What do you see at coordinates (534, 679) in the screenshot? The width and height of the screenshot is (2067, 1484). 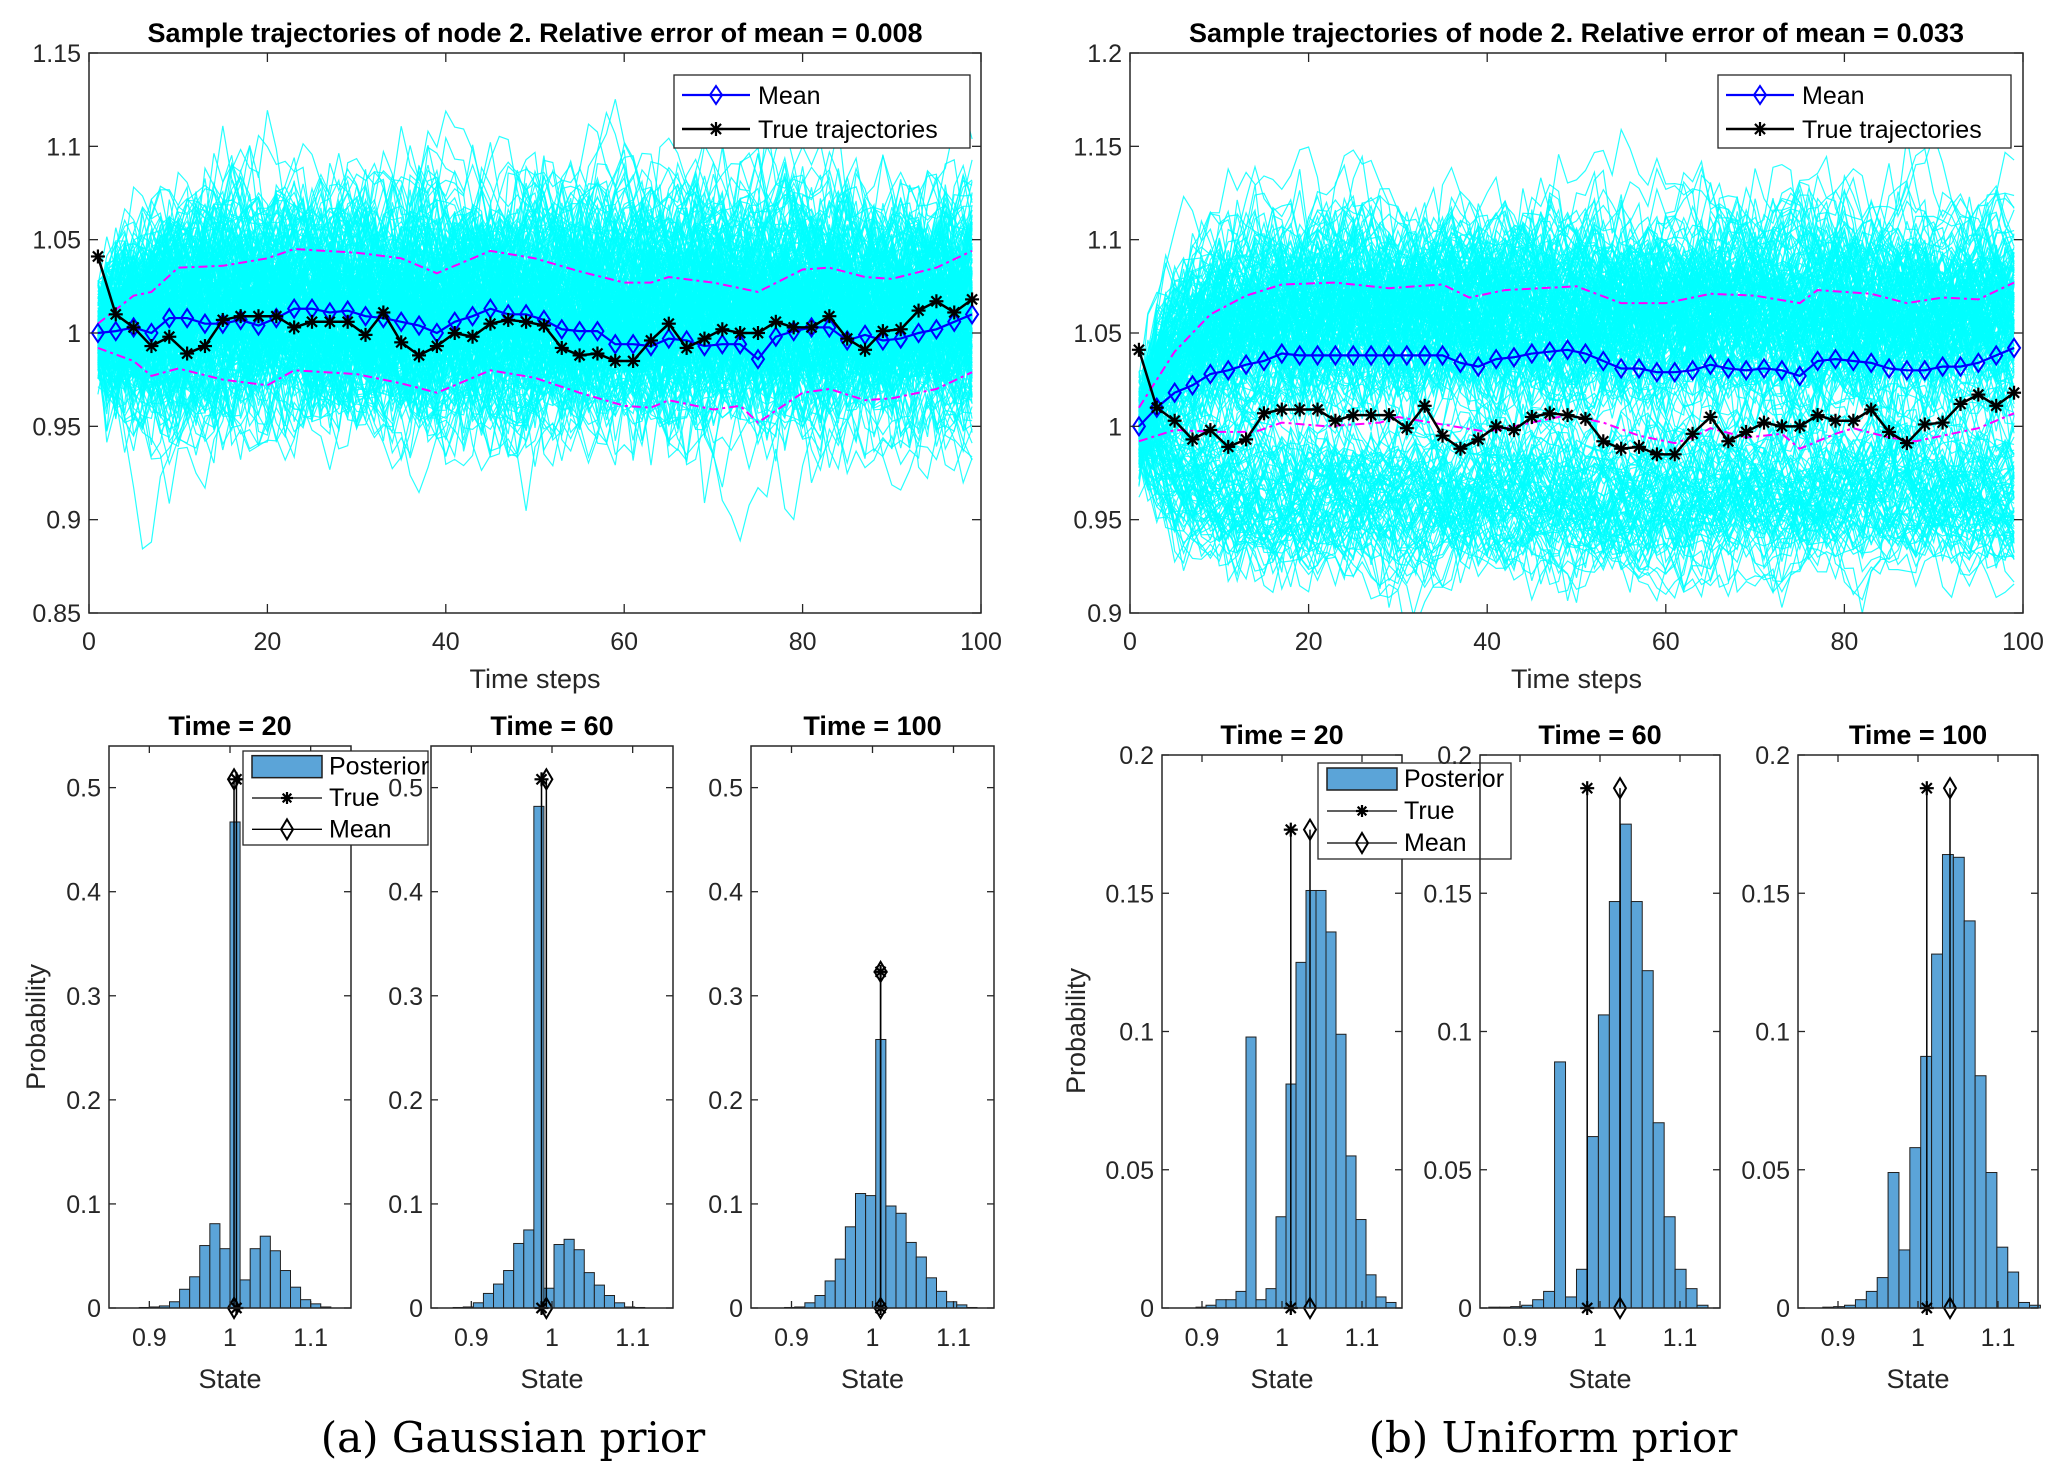 I see `x-axis-label: Time steps` at bounding box center [534, 679].